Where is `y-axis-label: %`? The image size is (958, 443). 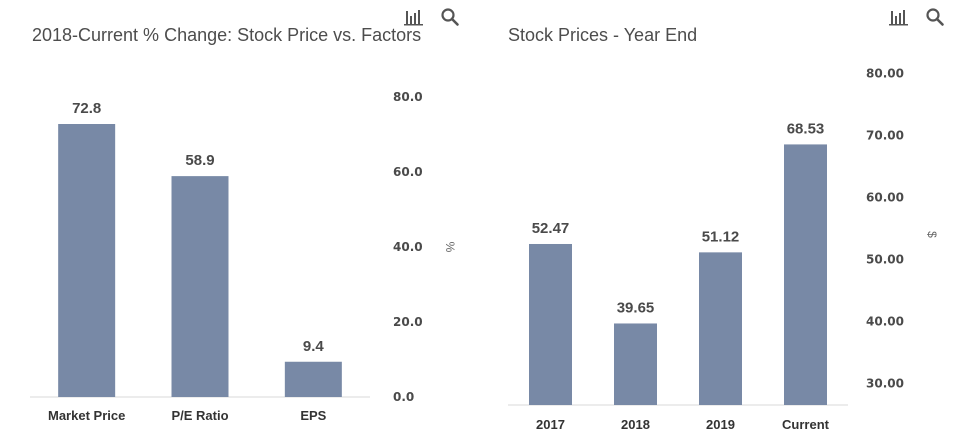
y-axis-label: % is located at coordinates (450, 247).